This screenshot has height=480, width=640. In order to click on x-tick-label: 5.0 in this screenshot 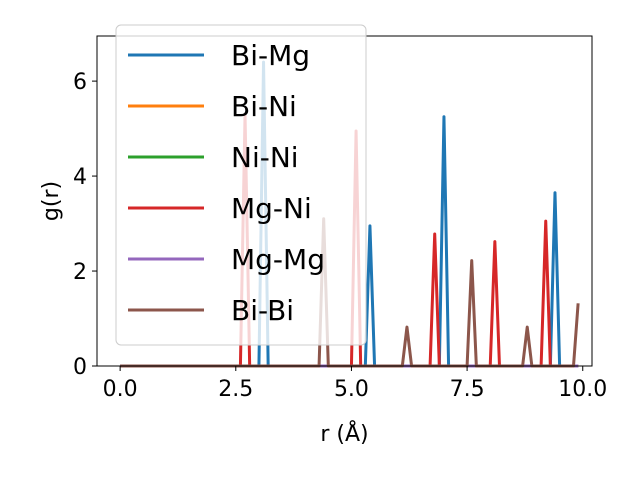, I will do `click(351, 389)`.